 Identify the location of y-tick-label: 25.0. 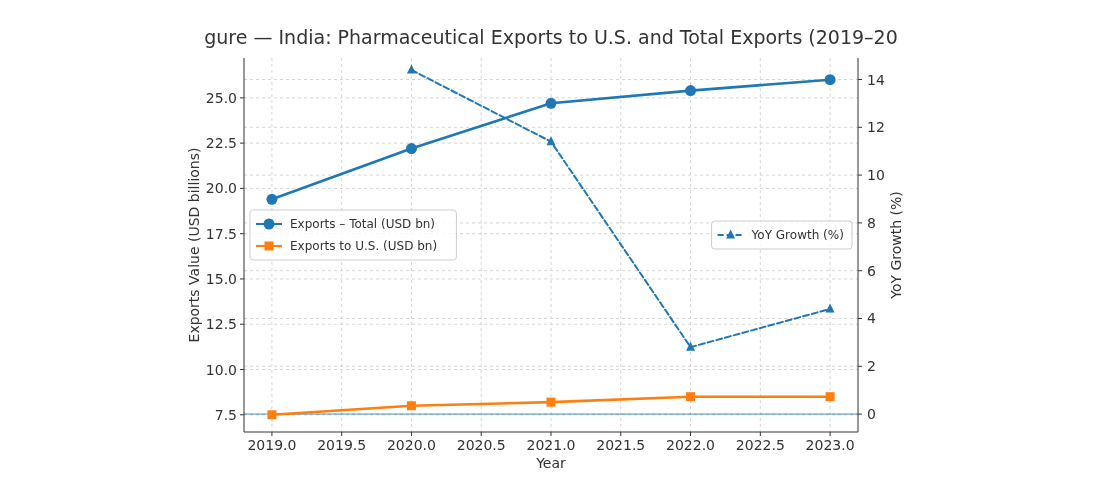
(221, 97).